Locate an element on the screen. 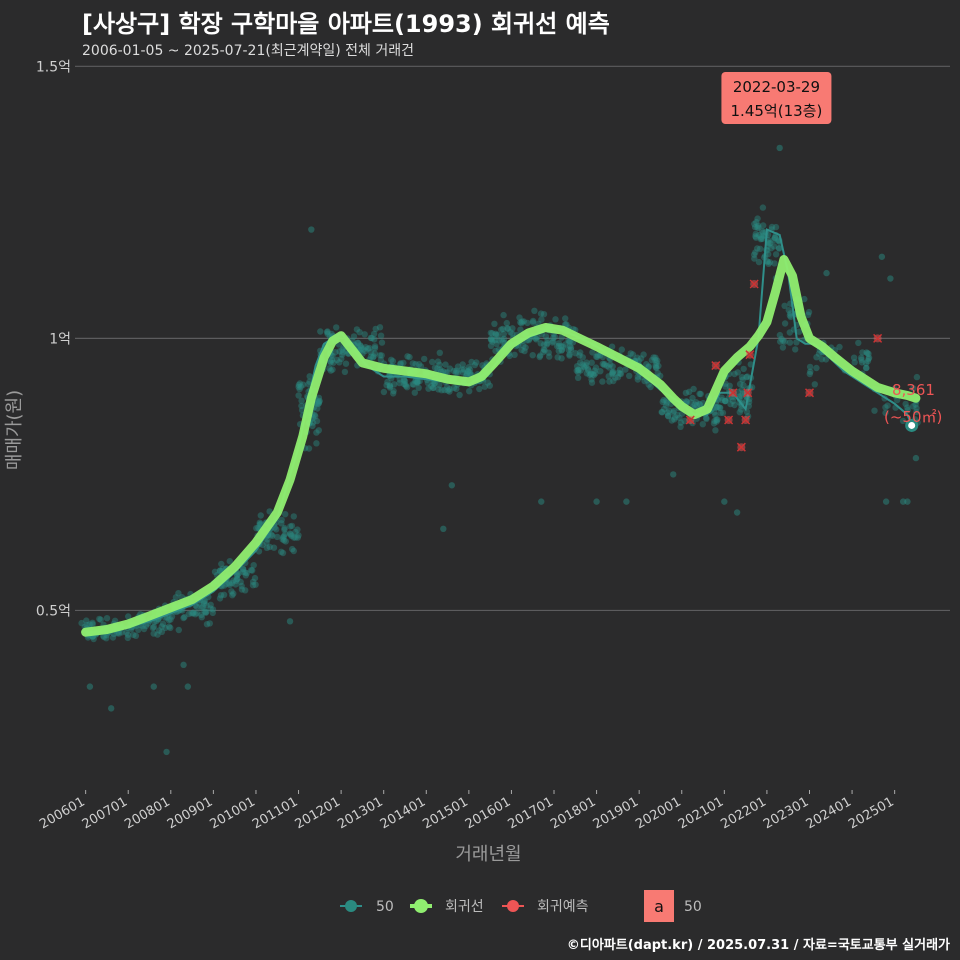 Image resolution: width=960 pixels, height=960 pixels. x-tick-label: 202101 is located at coordinates (701, 813).